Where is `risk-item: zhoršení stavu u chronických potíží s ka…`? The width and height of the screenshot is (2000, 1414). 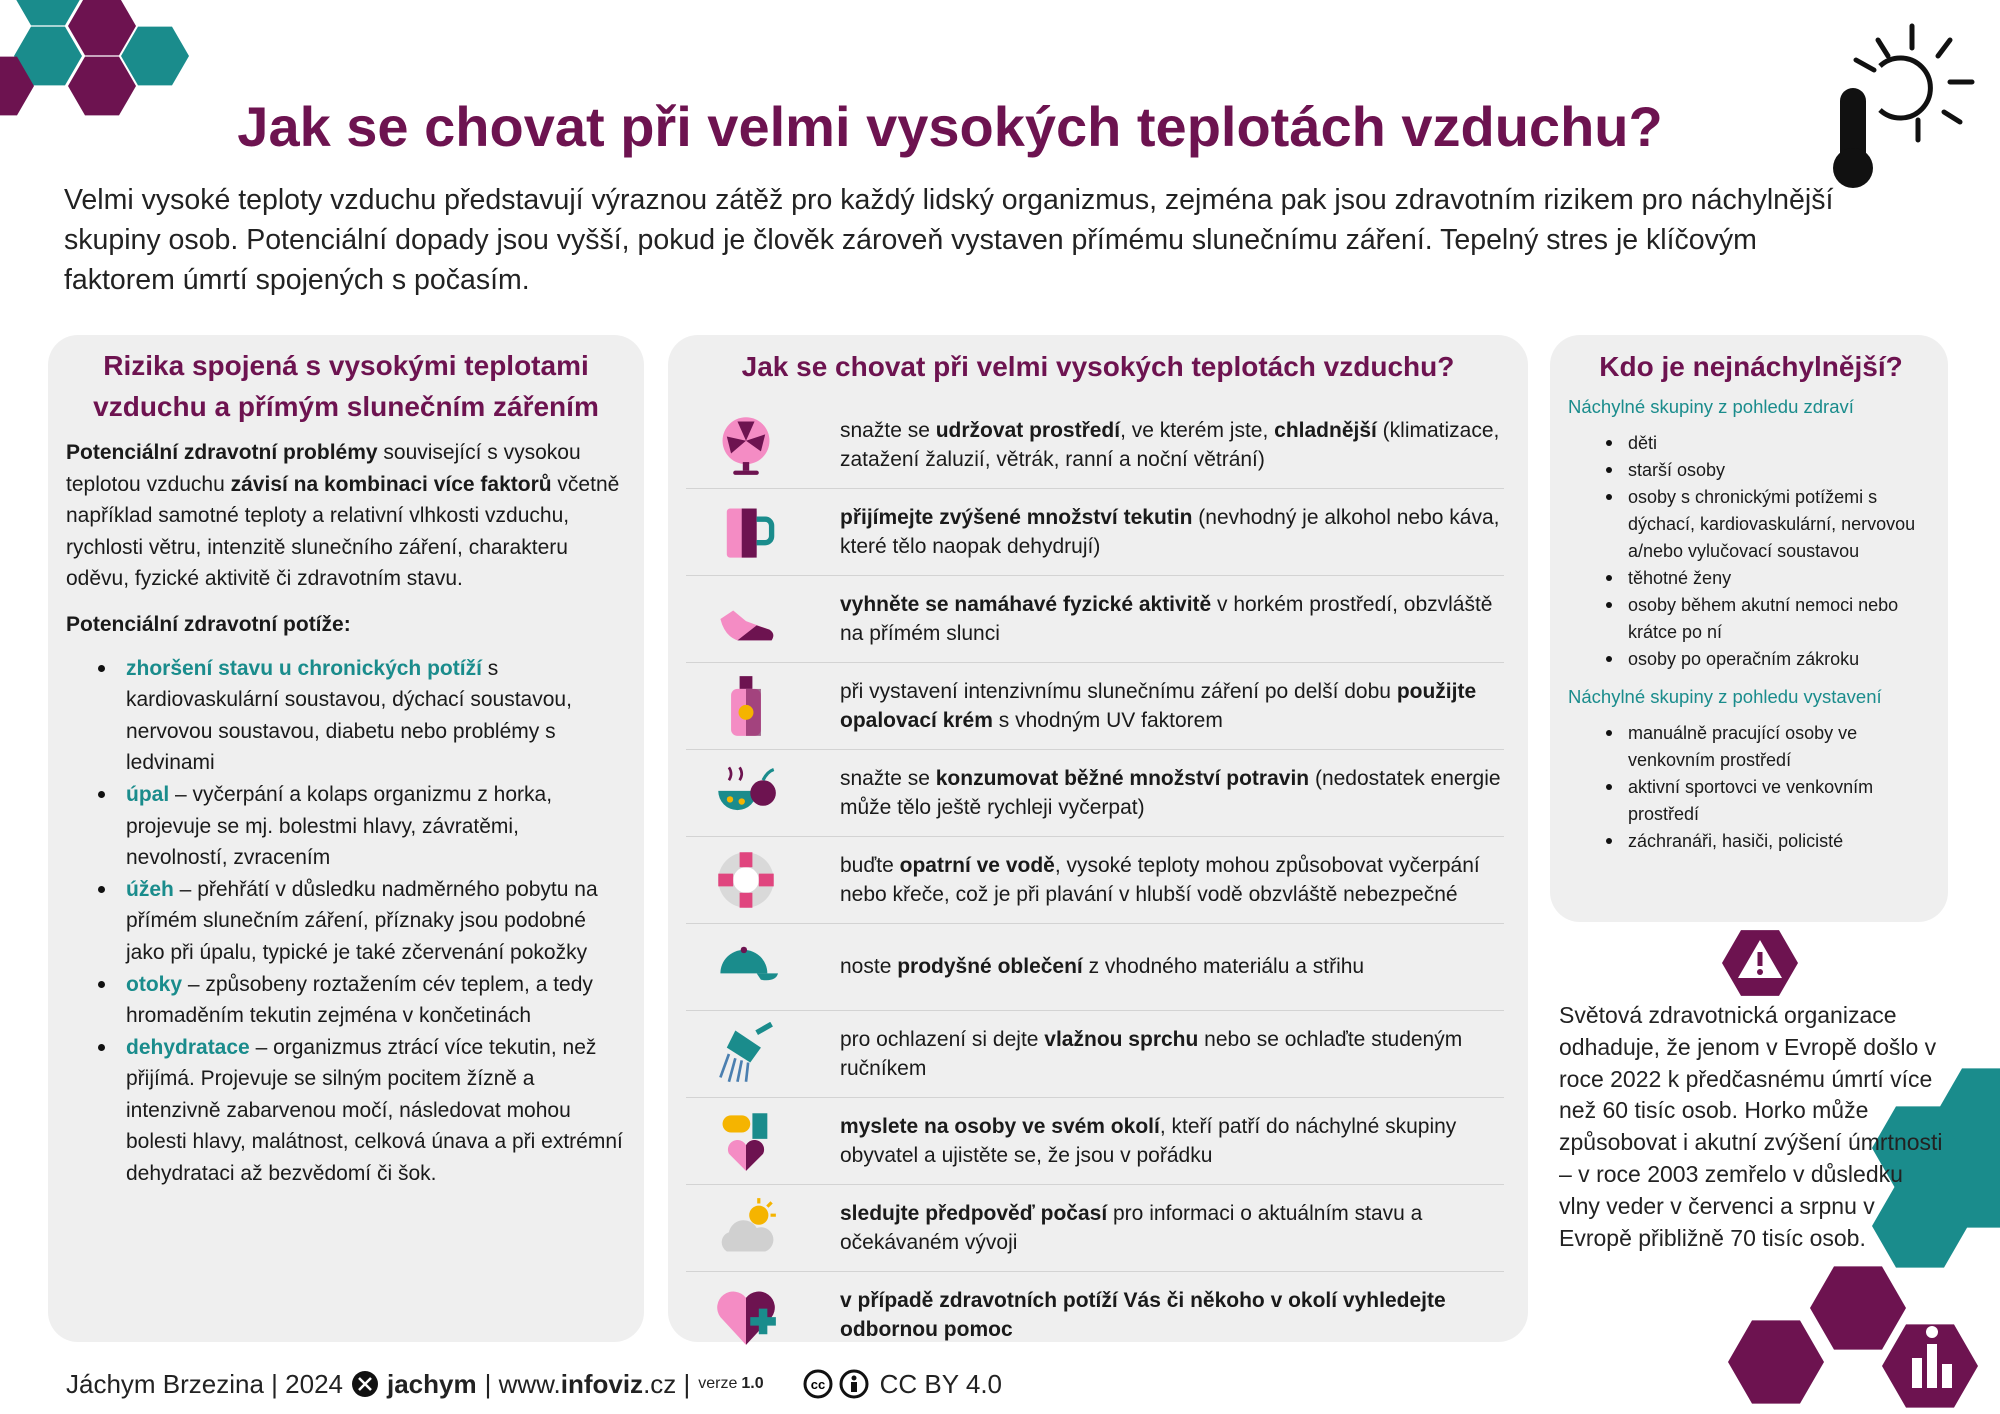
risk-item: zhoršení stavu u chronických potíží s ka… is located at coordinates (346, 716).